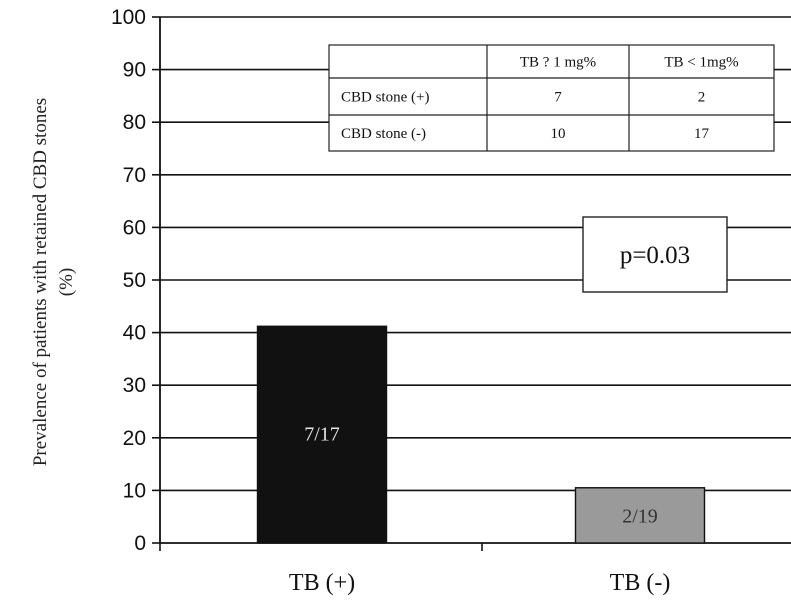 The width and height of the screenshot is (791, 609). I want to click on x-category-label: TB (+), so click(322, 583).